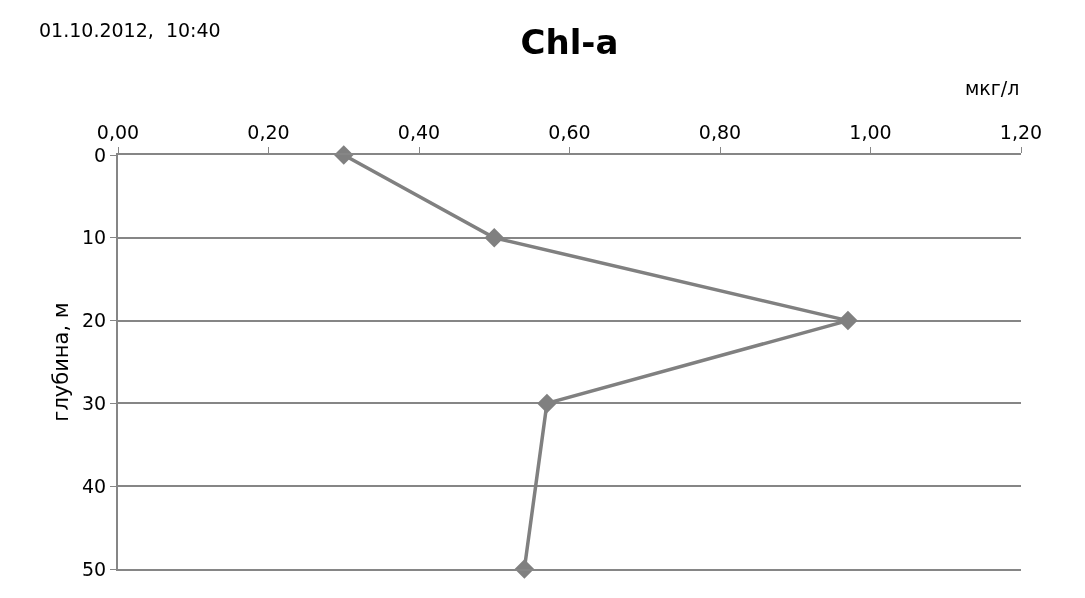  Describe the element at coordinates (268, 132) in the screenshot. I see `x-tick-label: 0,20` at that location.